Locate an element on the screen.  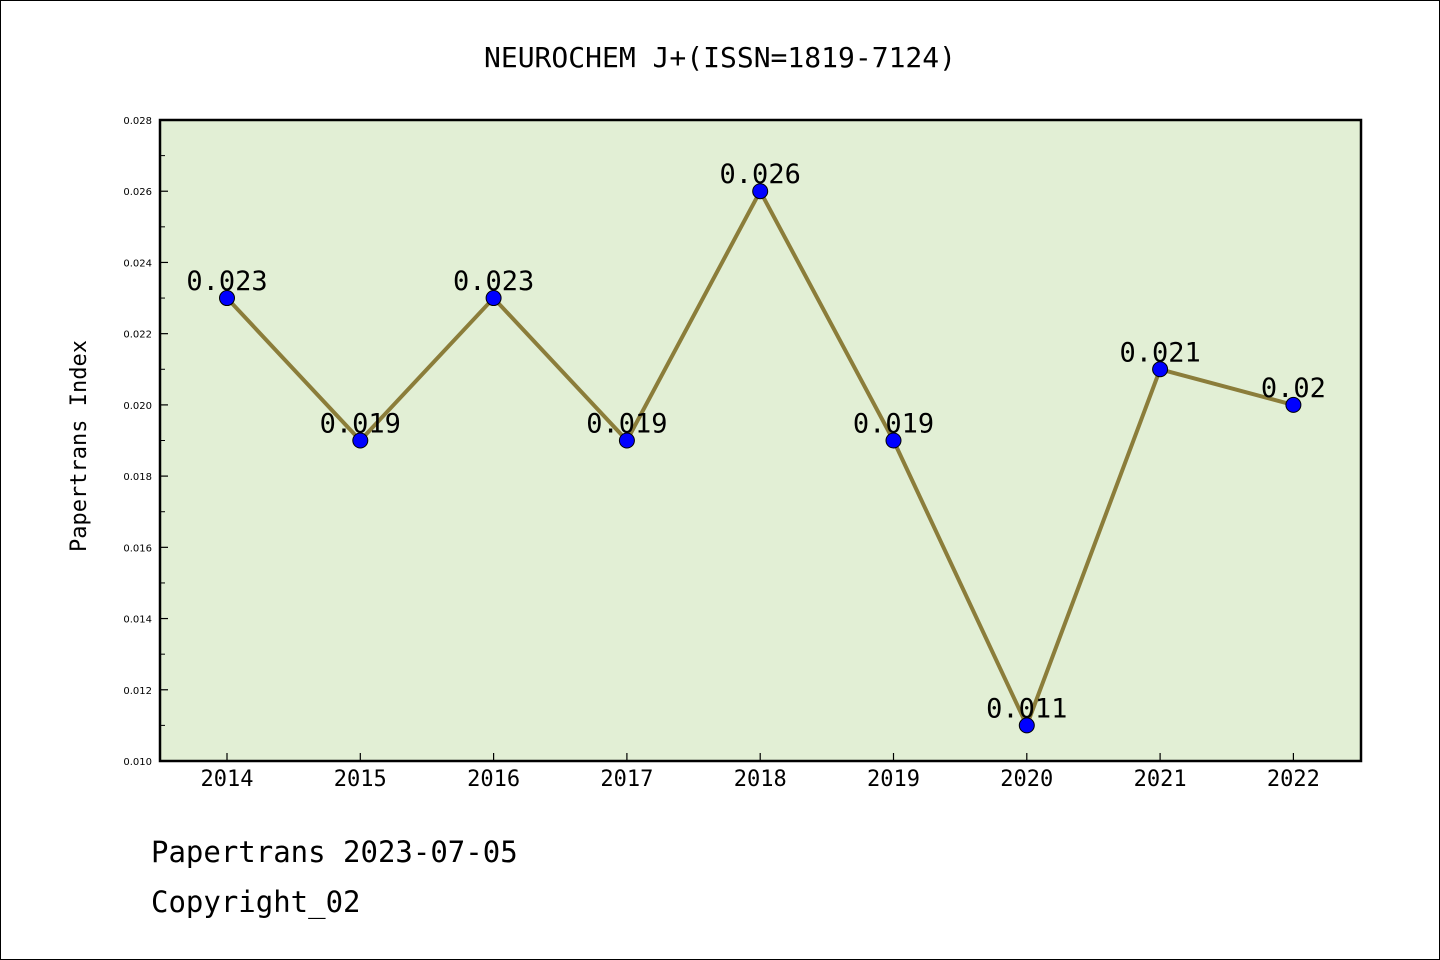
x-tick-label: 2014 is located at coordinates (227, 779).